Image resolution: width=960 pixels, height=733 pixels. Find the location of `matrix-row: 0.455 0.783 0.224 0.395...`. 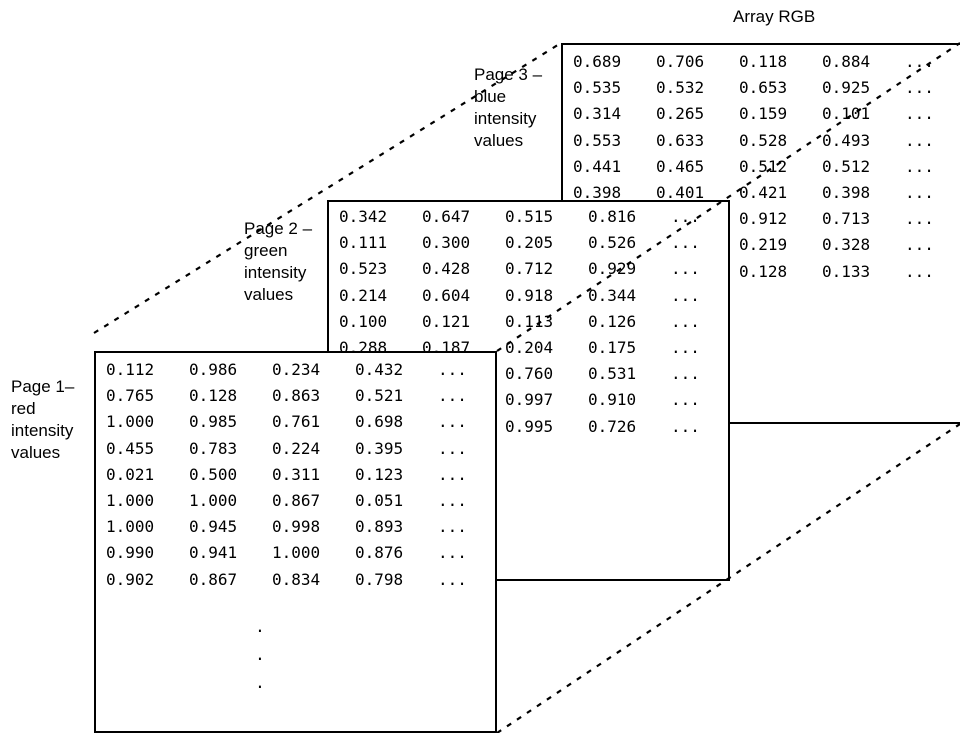

matrix-row: 0.455 0.783 0.224 0.395... is located at coordinates (292, 449).